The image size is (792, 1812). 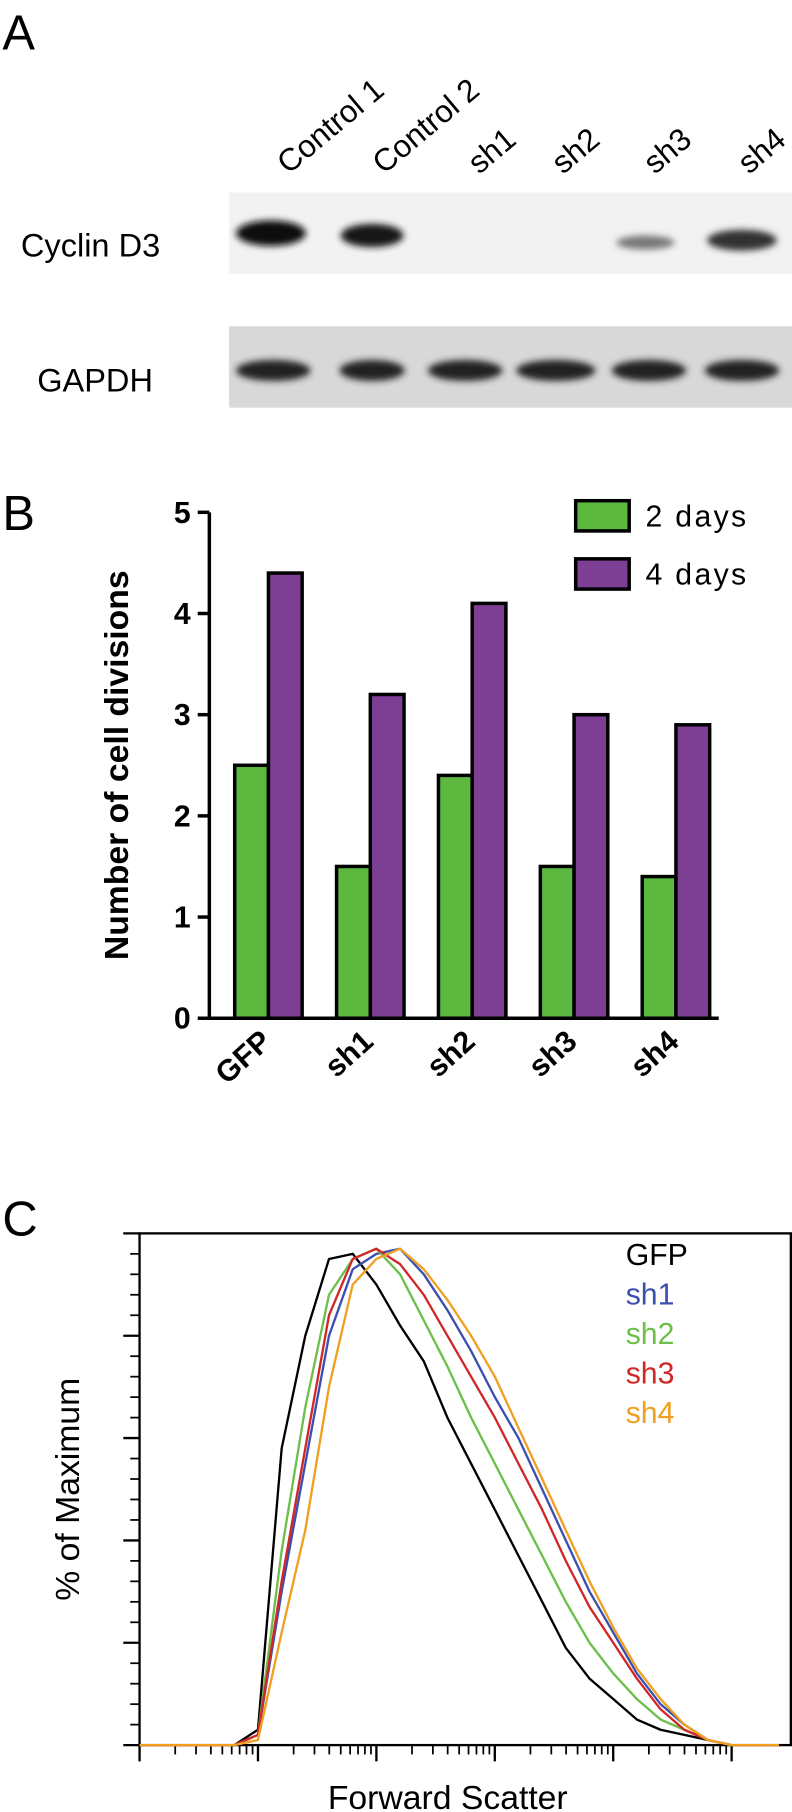 I want to click on legend-label: sh4, so click(x=650, y=1413).